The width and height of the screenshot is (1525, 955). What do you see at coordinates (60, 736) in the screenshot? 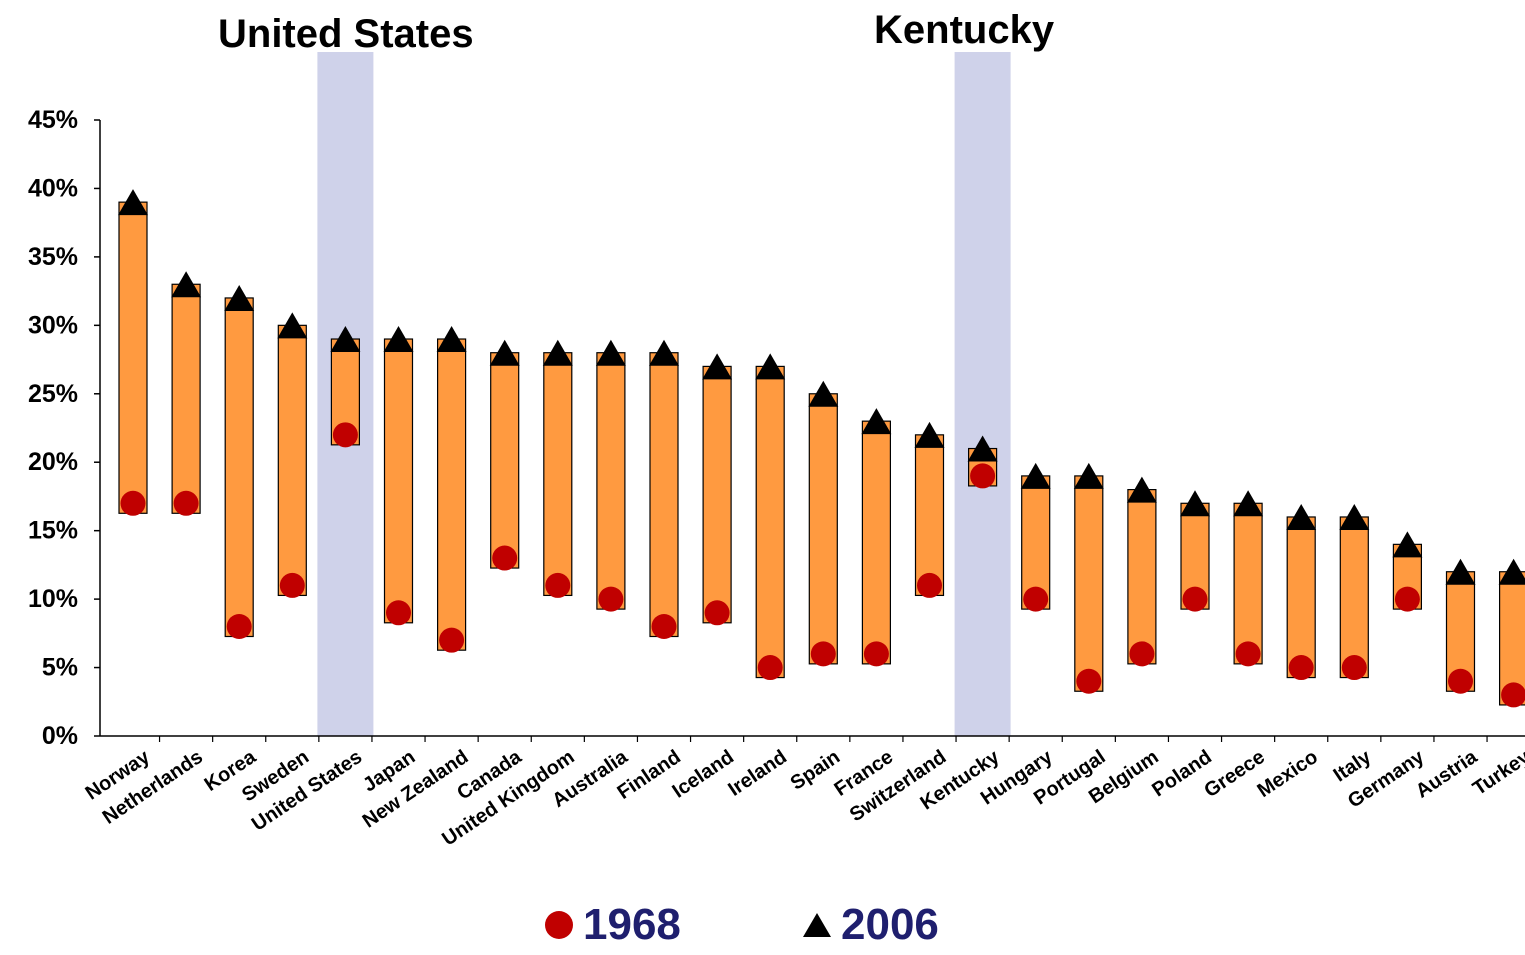
I see `y-tick-label: 0%` at bounding box center [60, 736].